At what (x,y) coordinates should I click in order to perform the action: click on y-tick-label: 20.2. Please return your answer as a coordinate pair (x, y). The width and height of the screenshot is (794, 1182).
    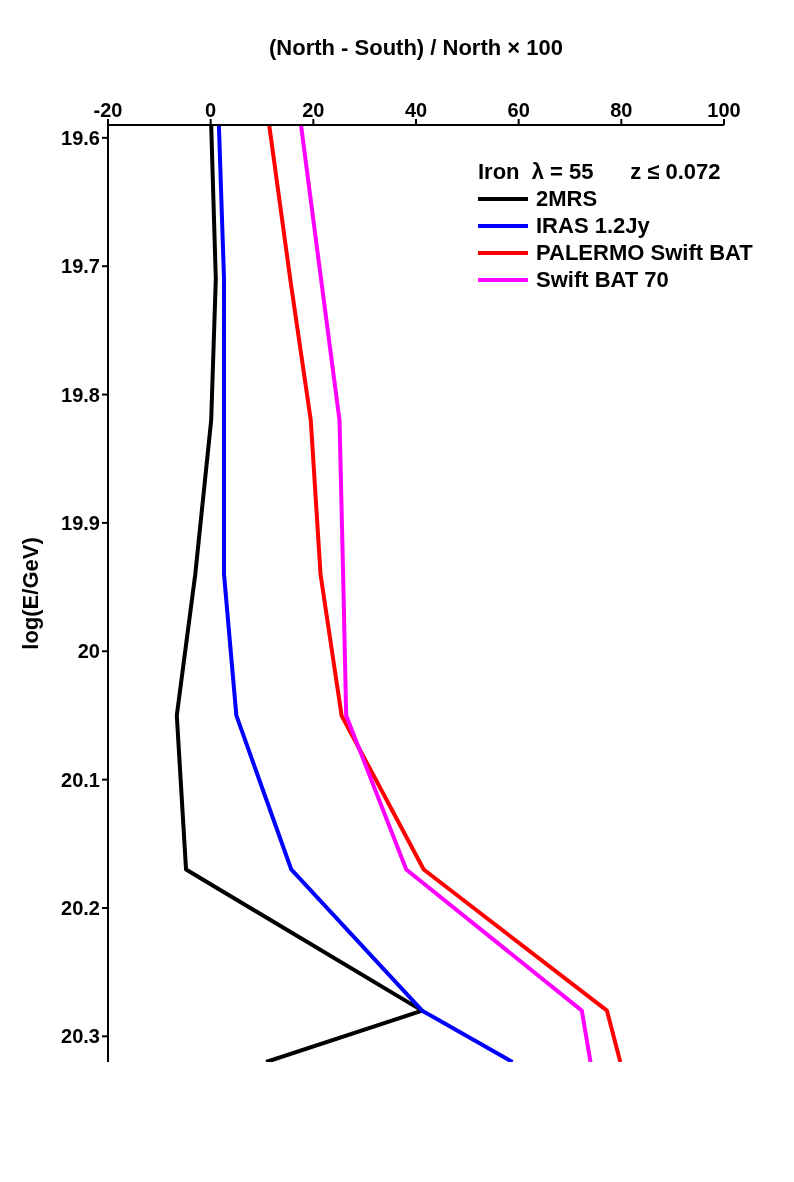
    Looking at the image, I should click on (80, 908).